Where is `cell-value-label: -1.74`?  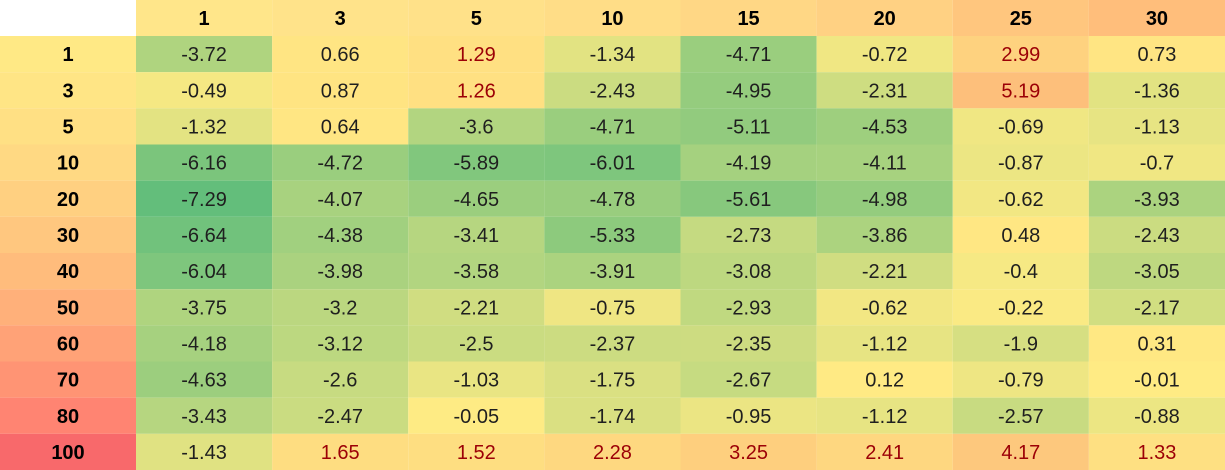 cell-value-label: -1.74 is located at coordinates (613, 417).